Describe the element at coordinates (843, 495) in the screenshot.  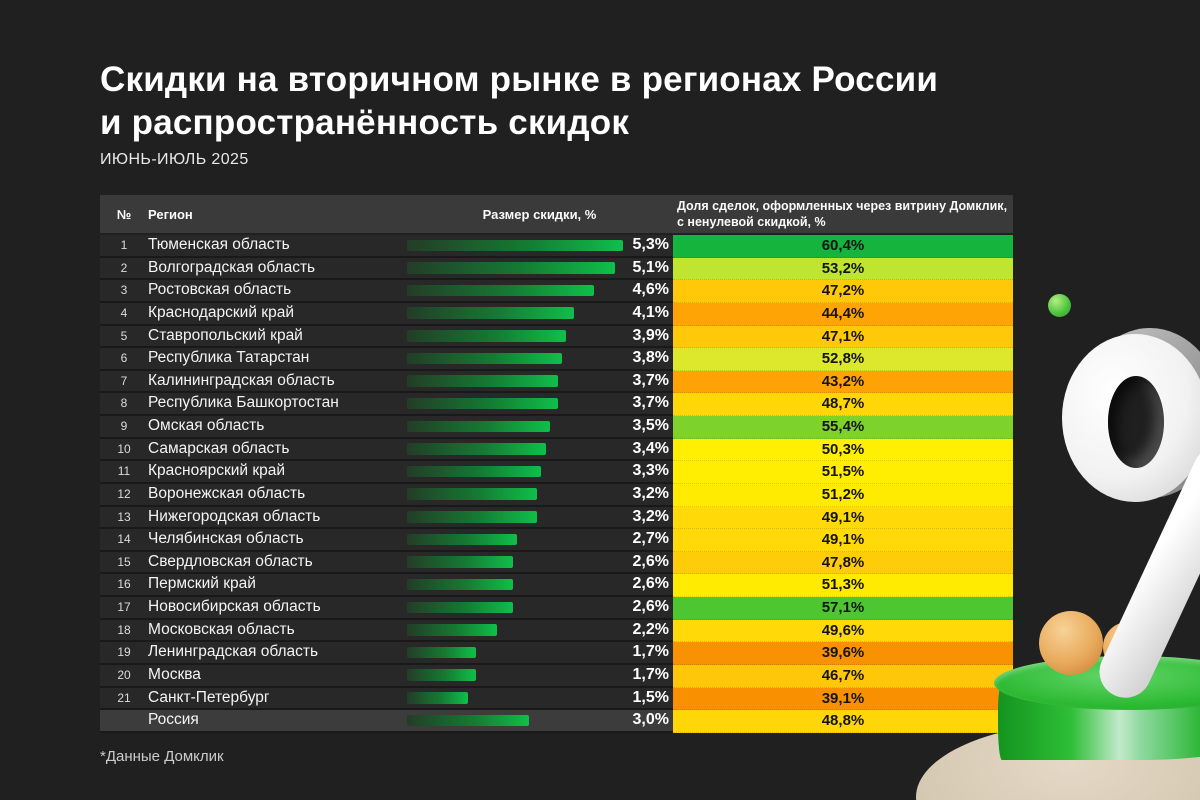
I see `share-cell: 51,2%` at that location.